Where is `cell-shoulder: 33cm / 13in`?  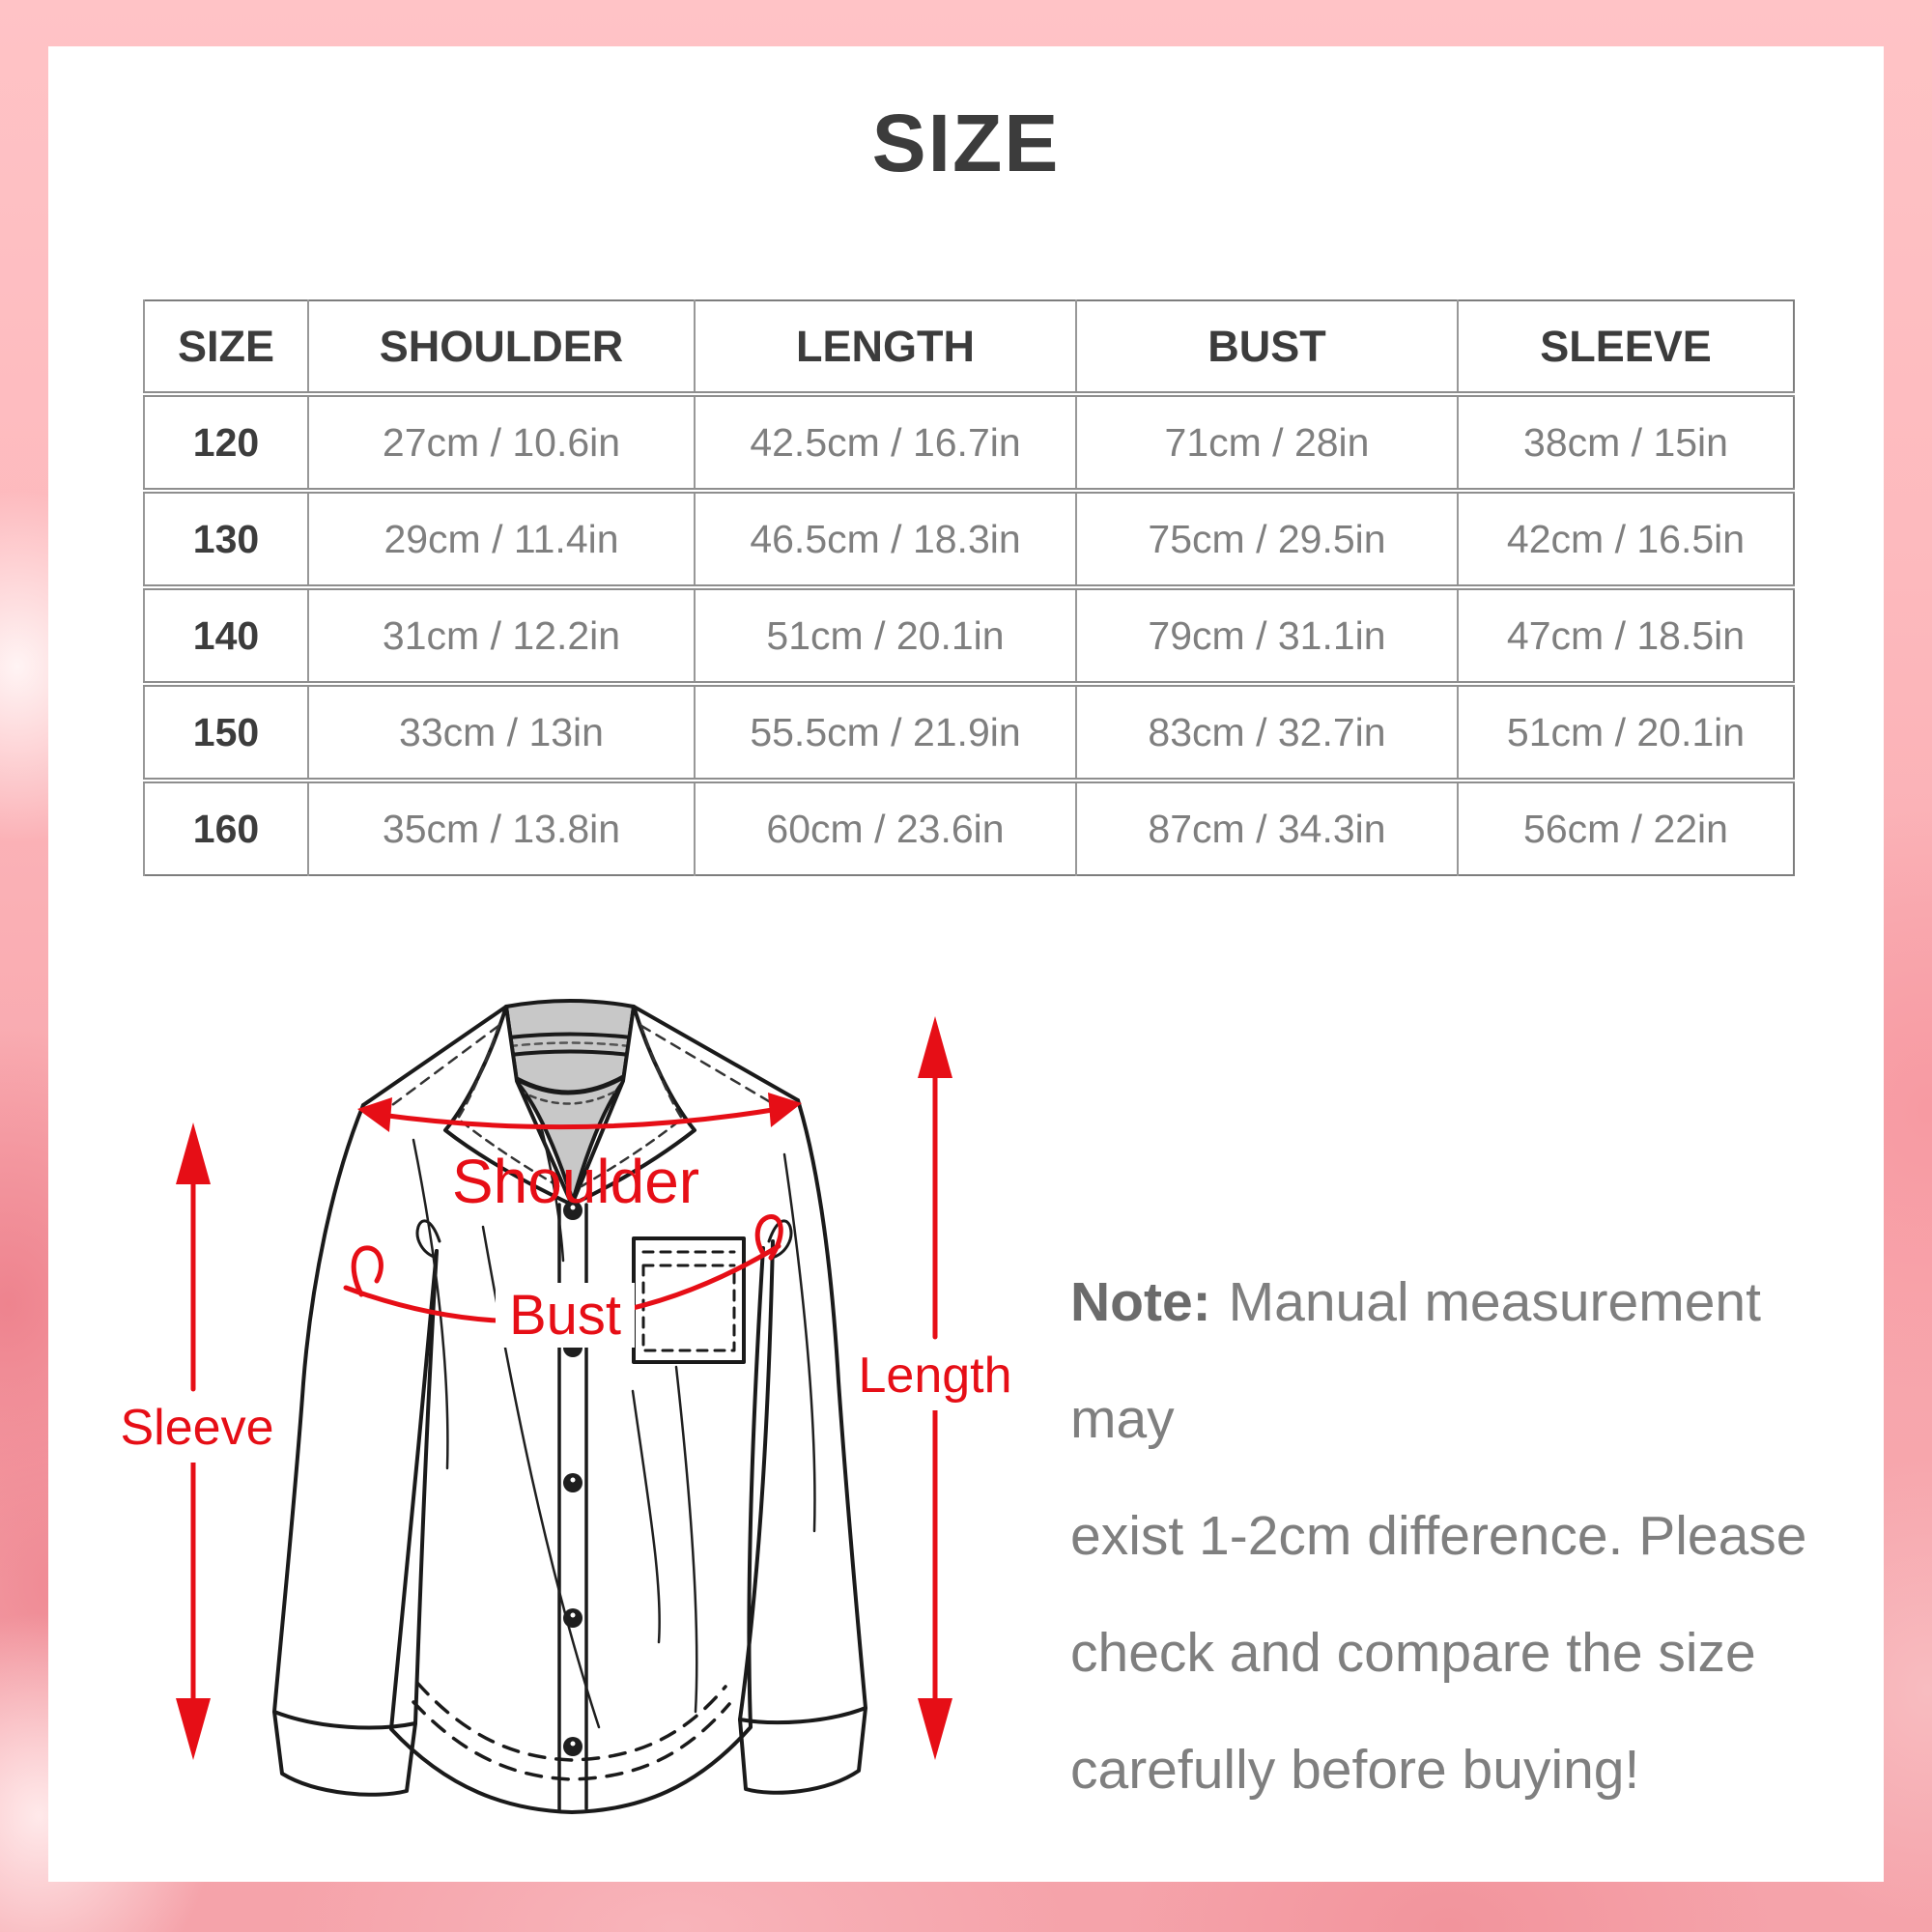 cell-shoulder: 33cm / 13in is located at coordinates (501, 733).